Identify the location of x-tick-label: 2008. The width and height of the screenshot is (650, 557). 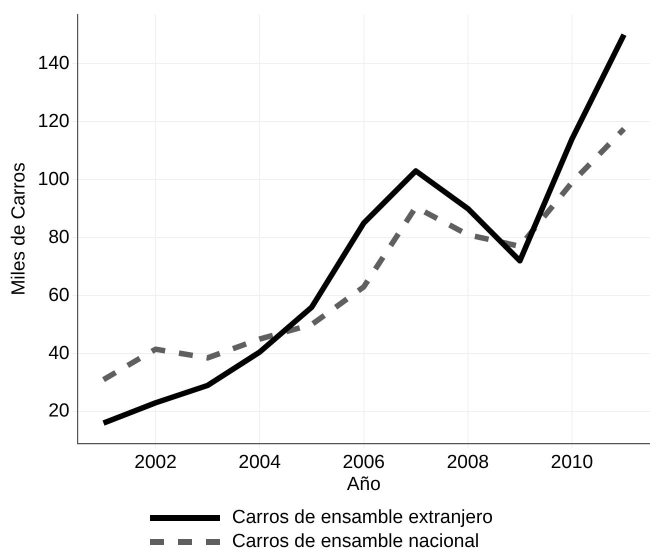
(467, 463).